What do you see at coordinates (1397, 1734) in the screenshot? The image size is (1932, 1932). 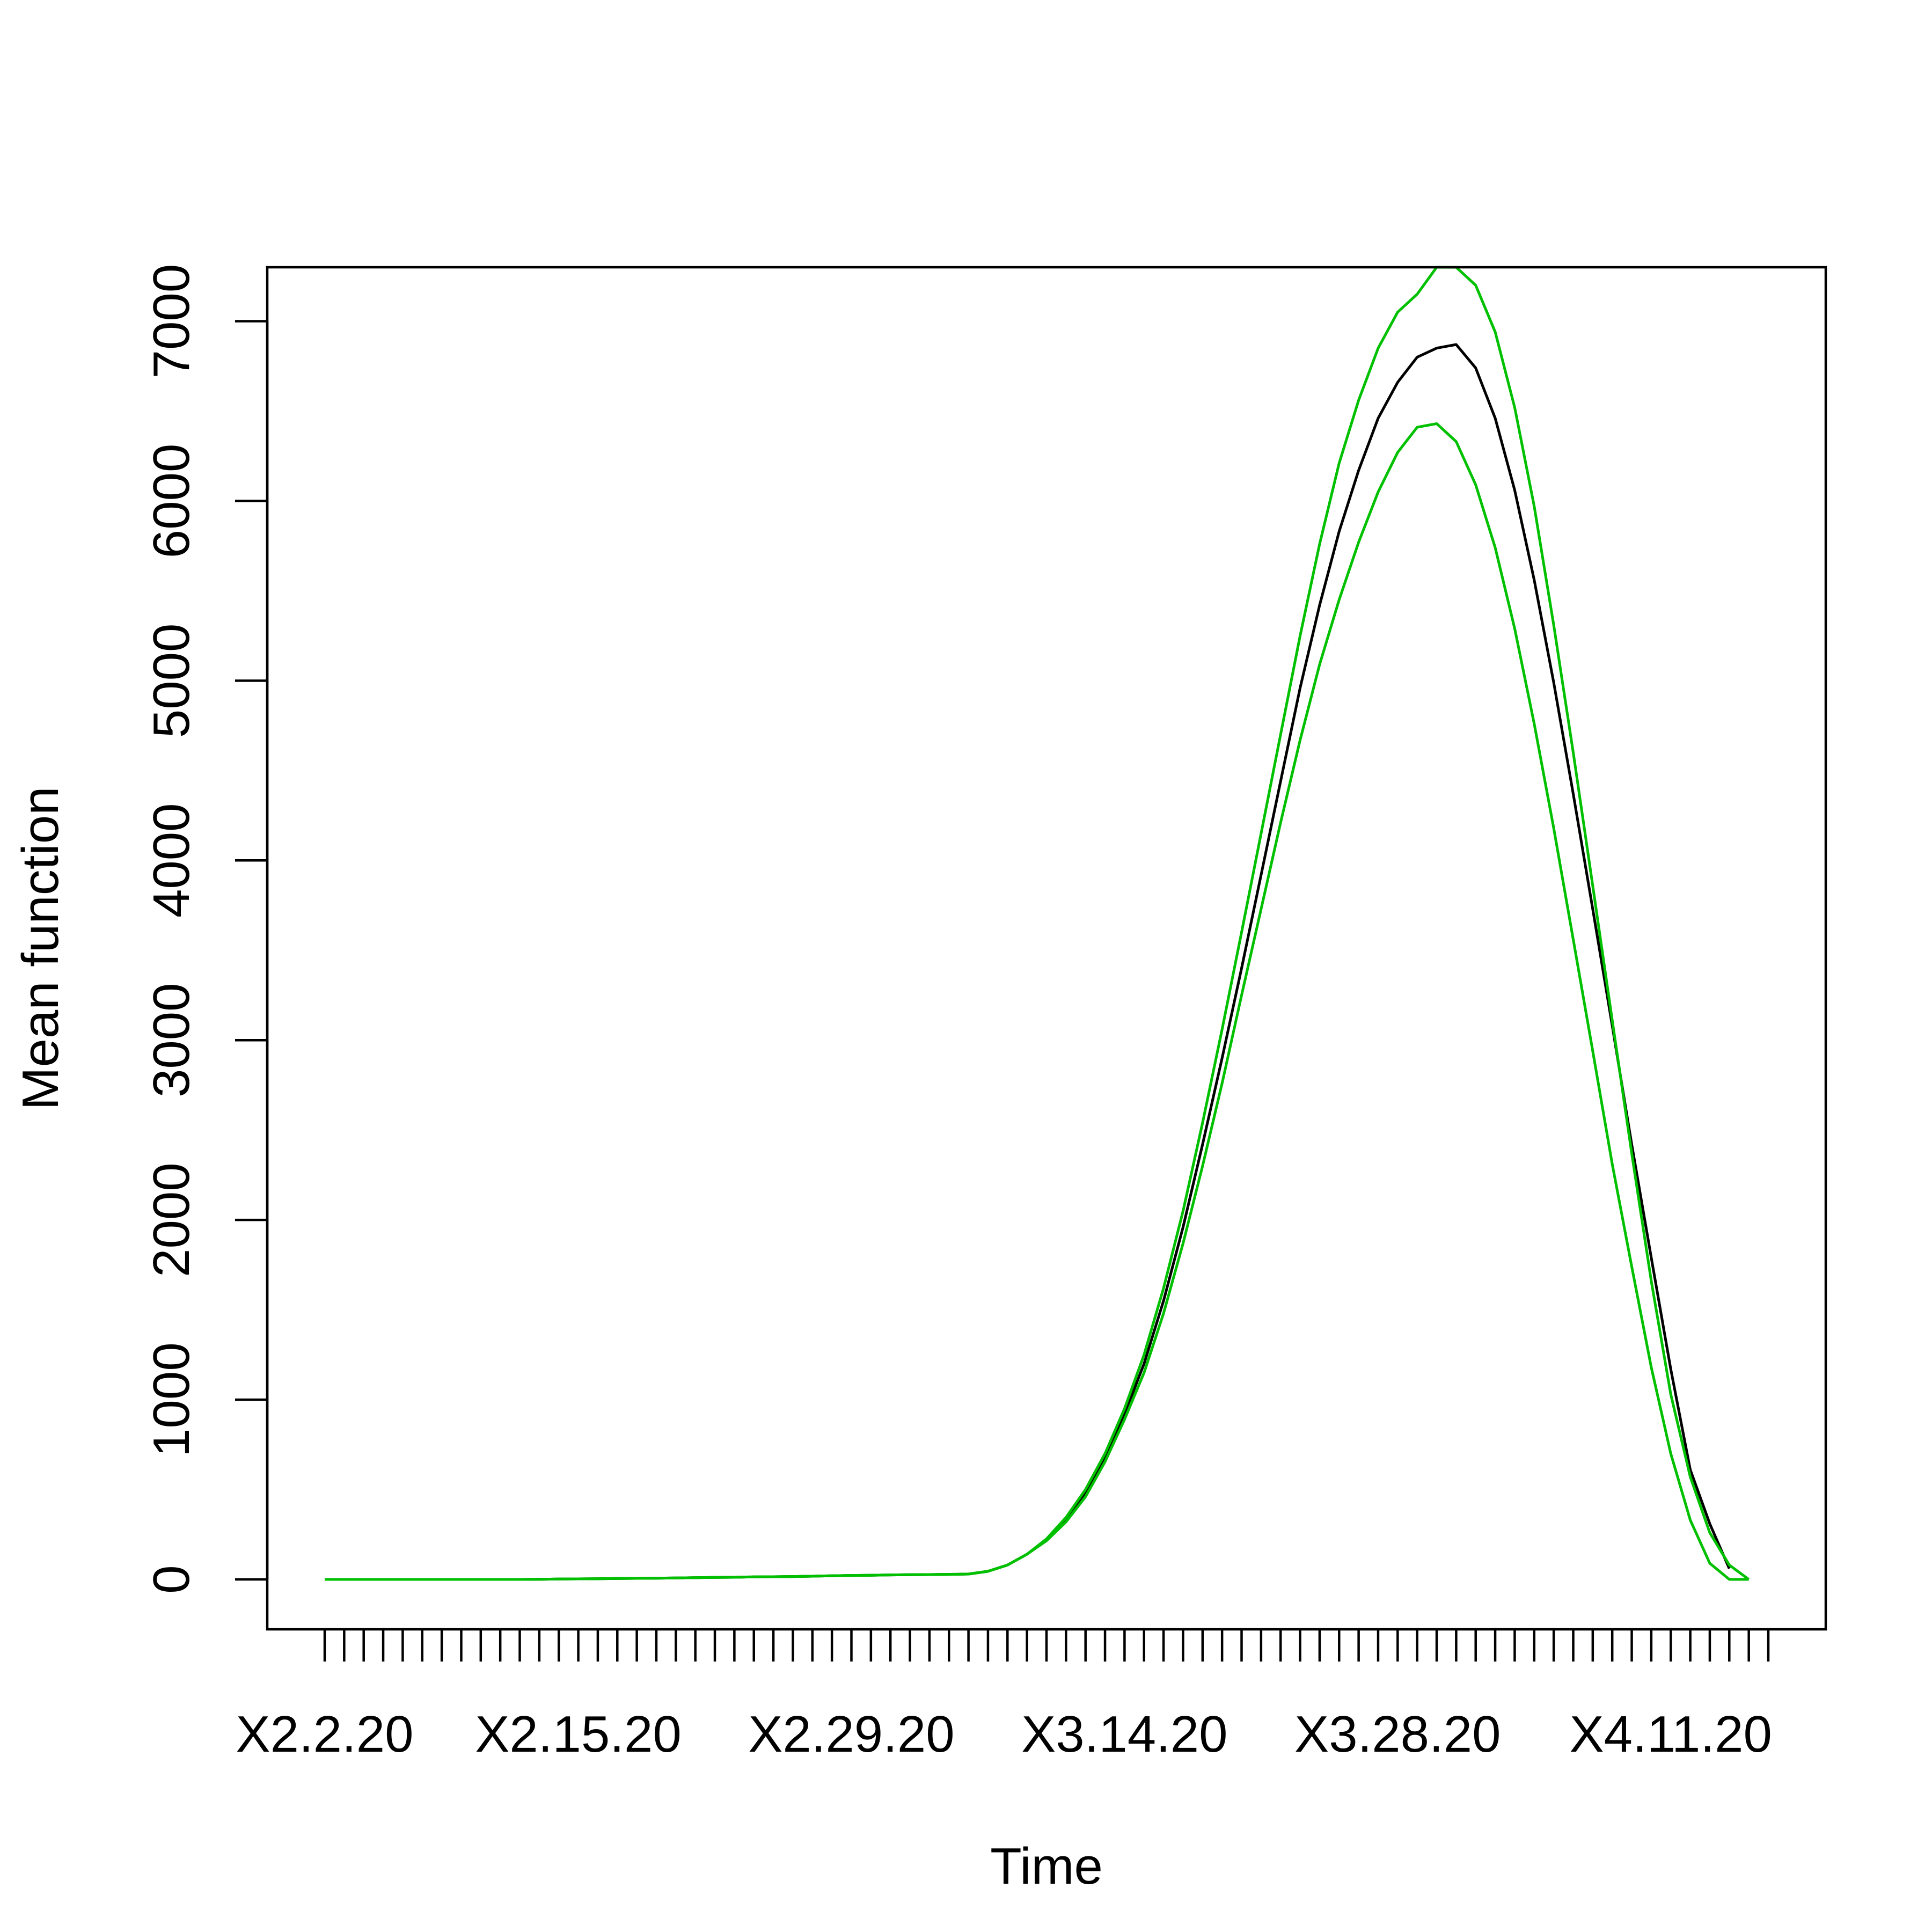 I see `x-tick-label: X3.28.20` at bounding box center [1397, 1734].